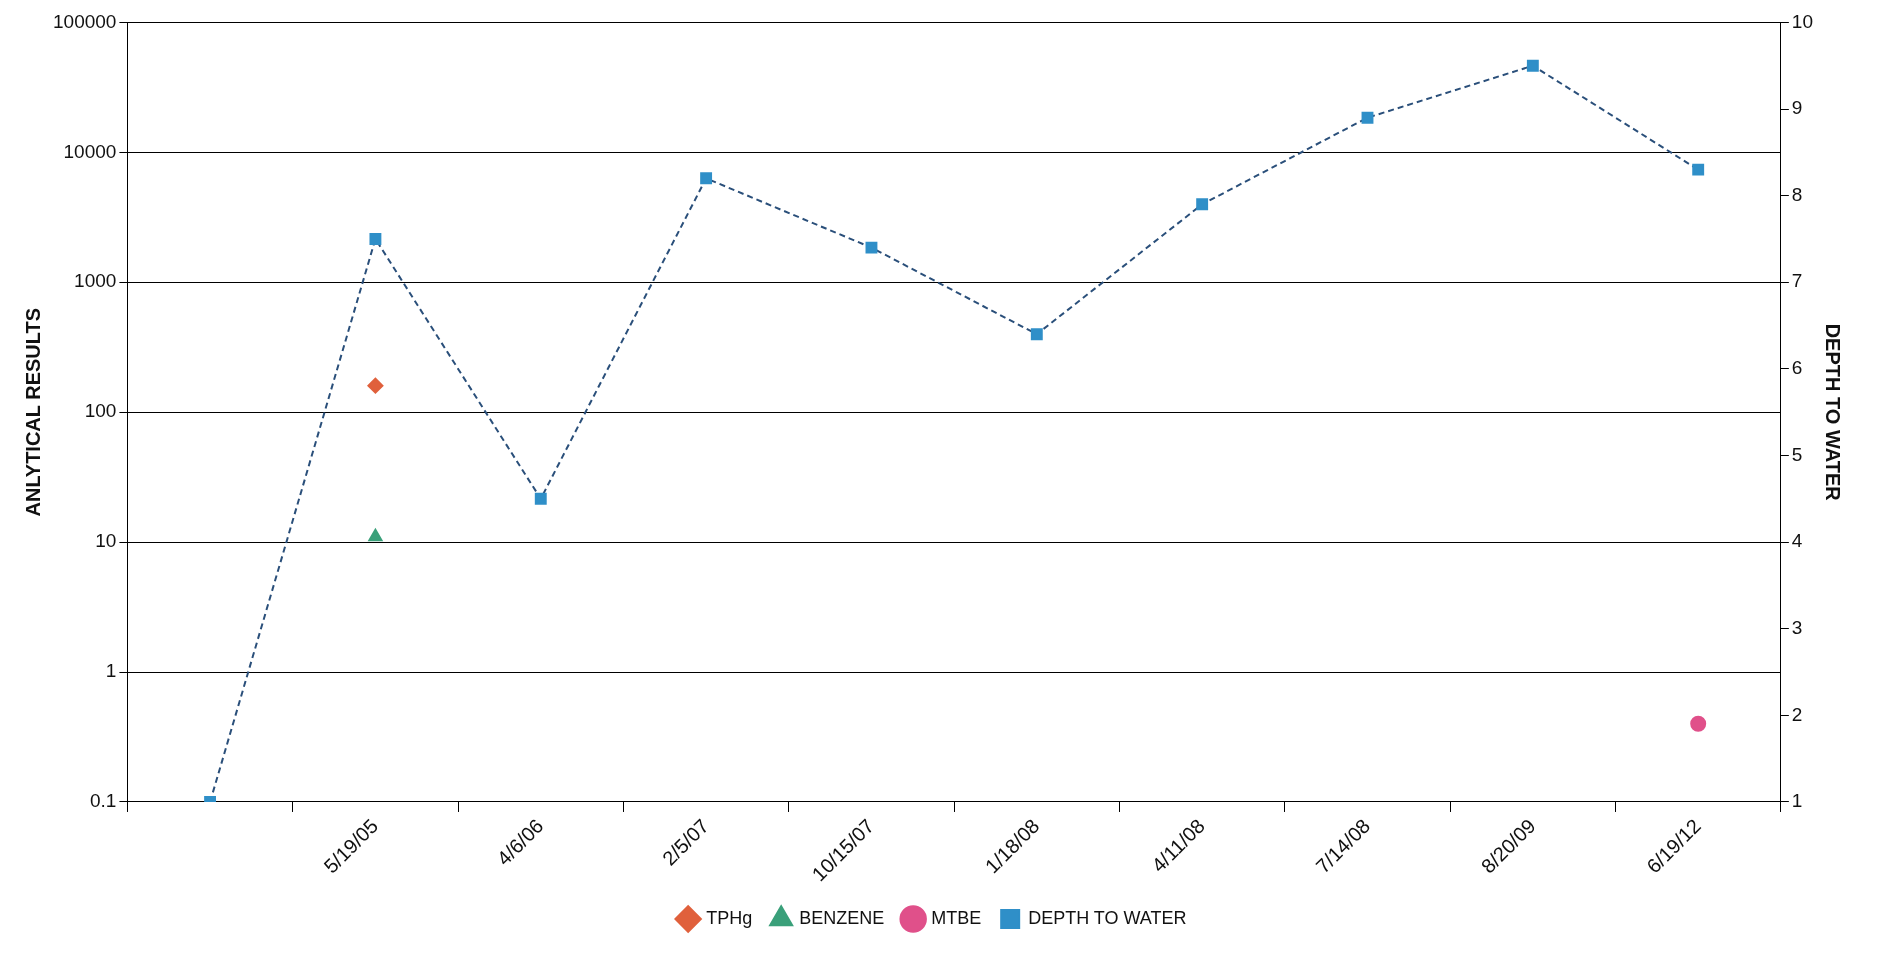  I want to click on legend-label: TPHg, so click(729, 917).